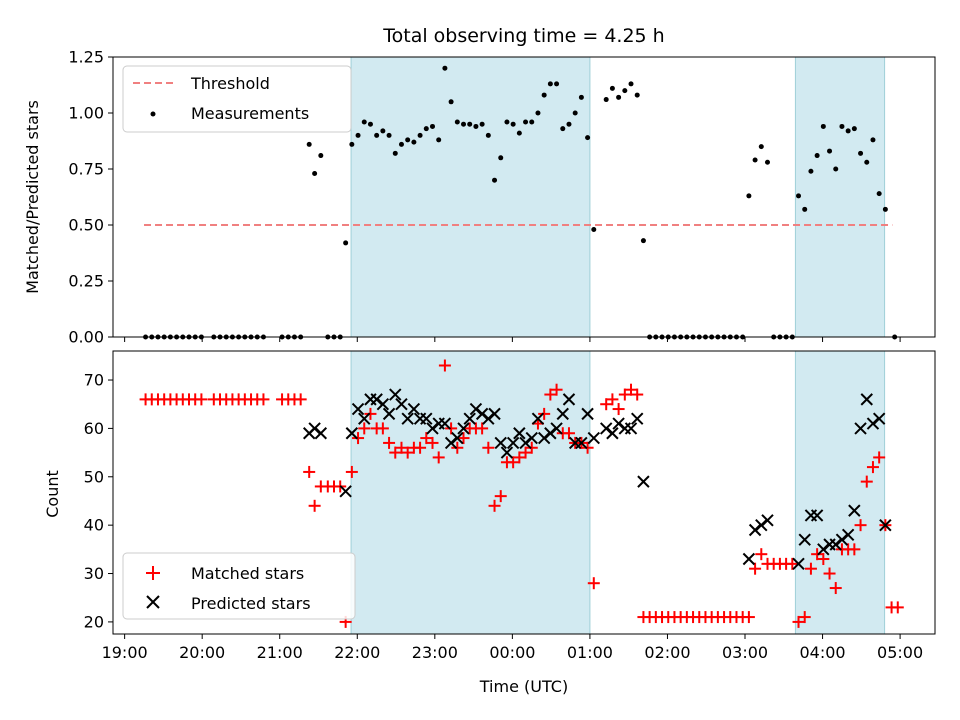 This screenshot has width=960, height=720. Describe the element at coordinates (94, 573) in the screenshot. I see `bottom-y-tick-label: 30` at that location.